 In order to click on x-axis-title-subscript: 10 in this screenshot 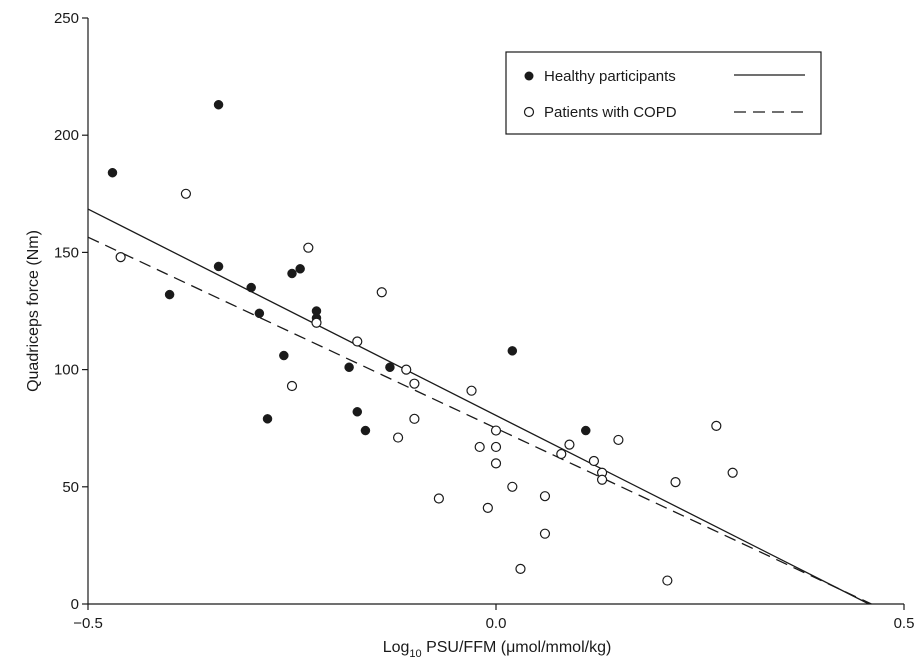, I will do `click(415, 654)`.